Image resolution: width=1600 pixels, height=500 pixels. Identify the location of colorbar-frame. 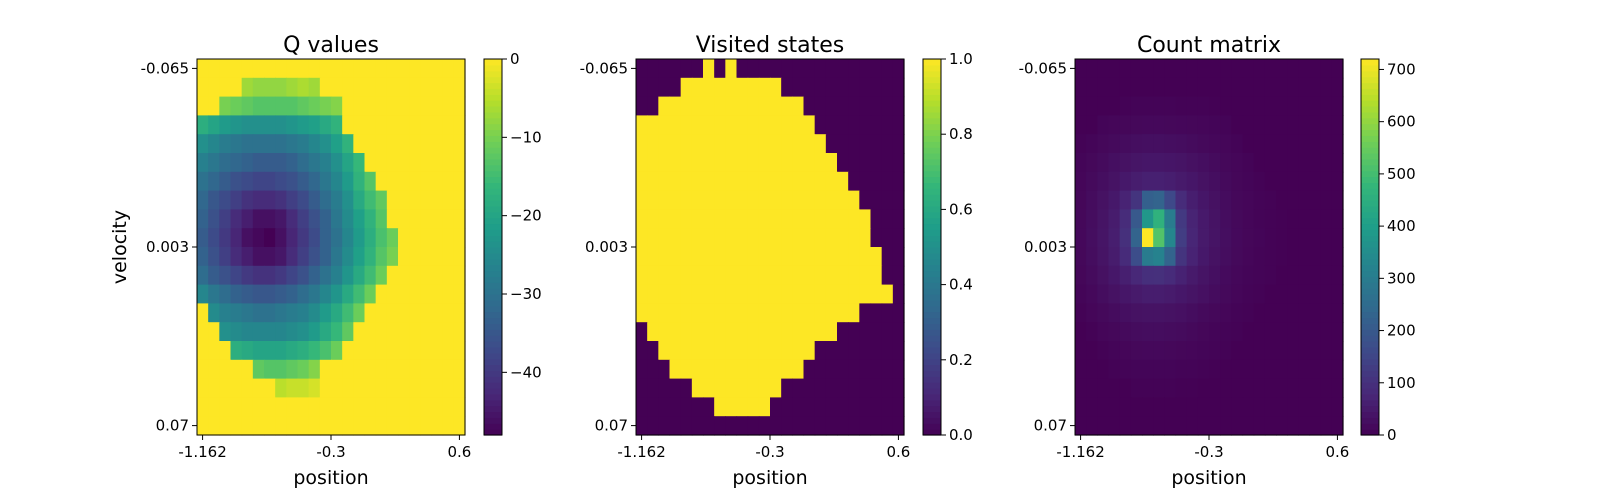
(932, 247).